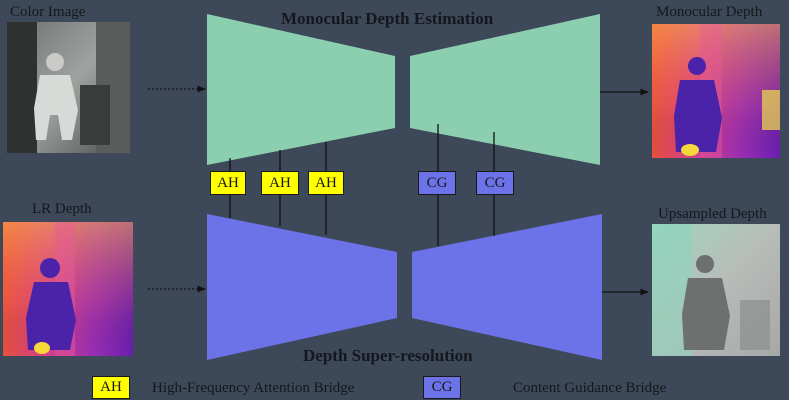 This screenshot has width=789, height=400. What do you see at coordinates (709, 12) in the screenshot?
I see `monocular-depth-label: Monocular Depth` at bounding box center [709, 12].